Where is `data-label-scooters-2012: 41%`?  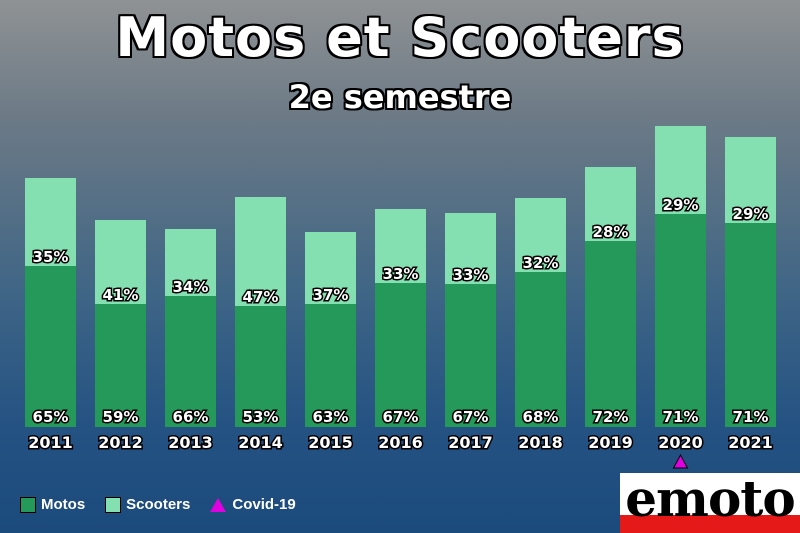 data-label-scooters-2012: 41% is located at coordinates (121, 295).